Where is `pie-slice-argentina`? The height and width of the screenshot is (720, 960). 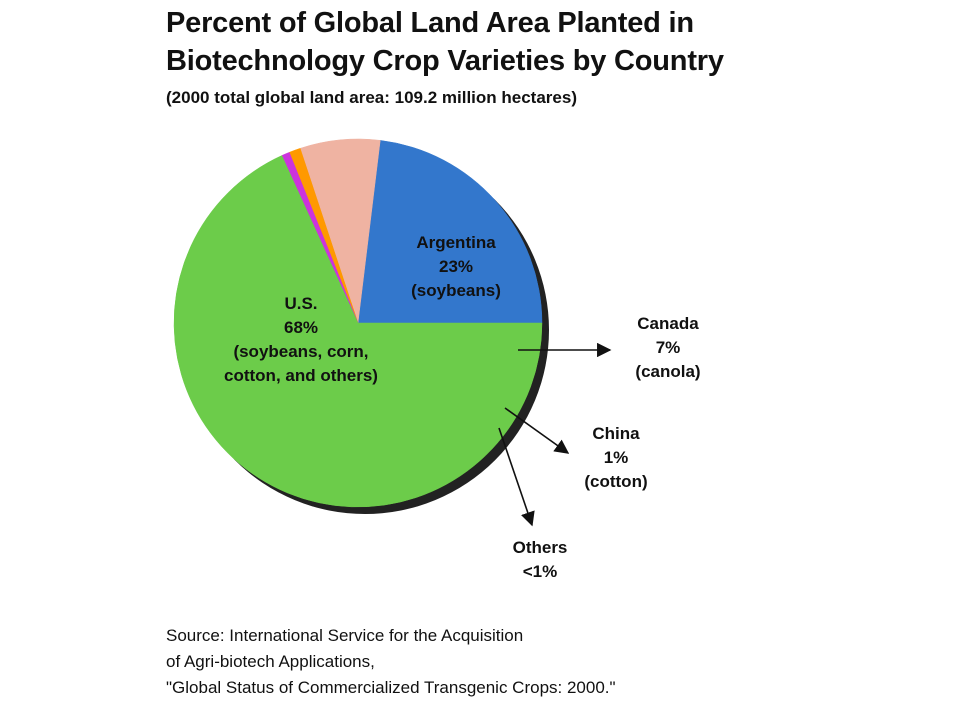
pie-slice-argentina is located at coordinates (450, 232).